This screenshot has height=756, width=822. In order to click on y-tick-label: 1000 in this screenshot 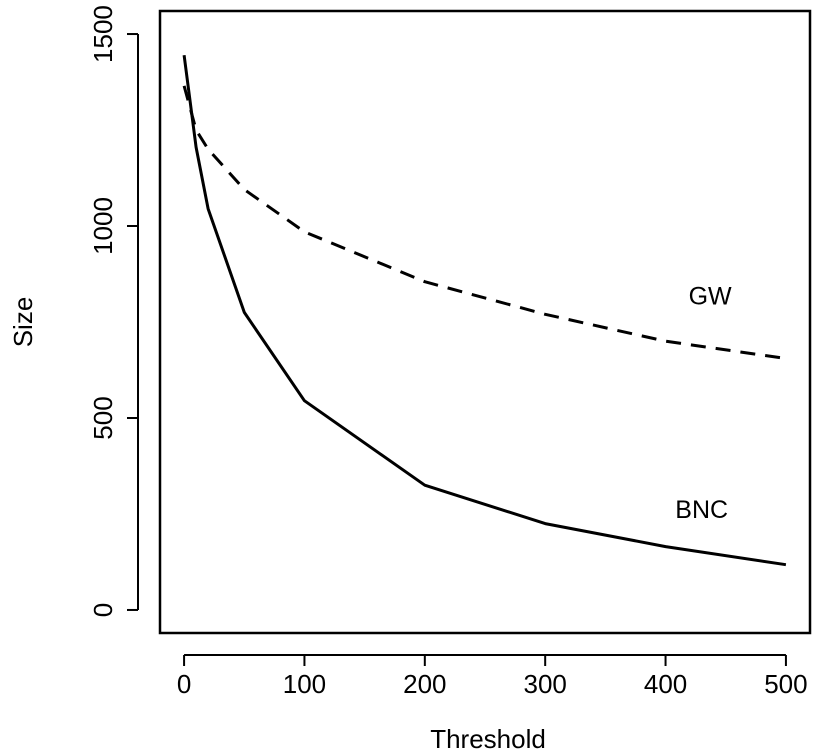, I will do `click(103, 226)`.